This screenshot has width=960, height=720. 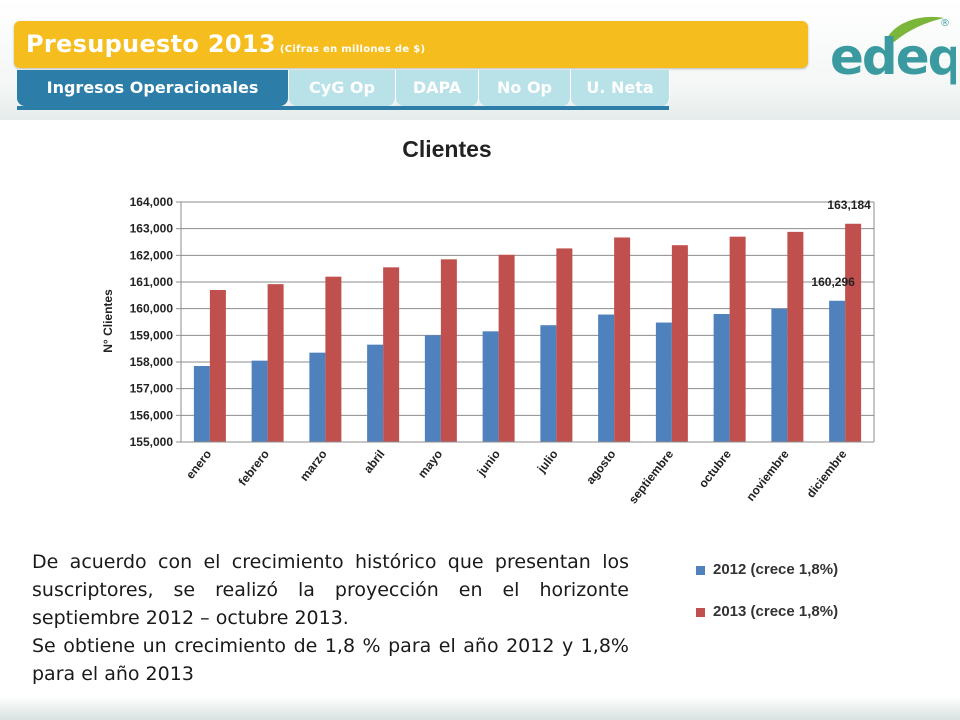 What do you see at coordinates (152, 202) in the screenshot?
I see `y-tick-label: 164,000` at bounding box center [152, 202].